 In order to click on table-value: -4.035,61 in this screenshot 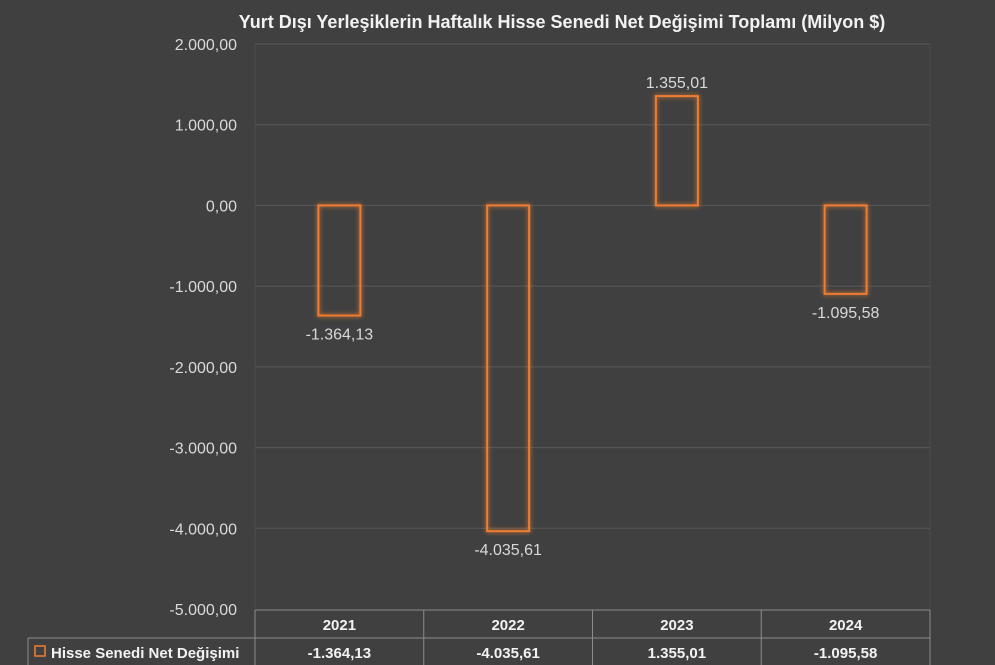, I will do `click(507, 653)`.